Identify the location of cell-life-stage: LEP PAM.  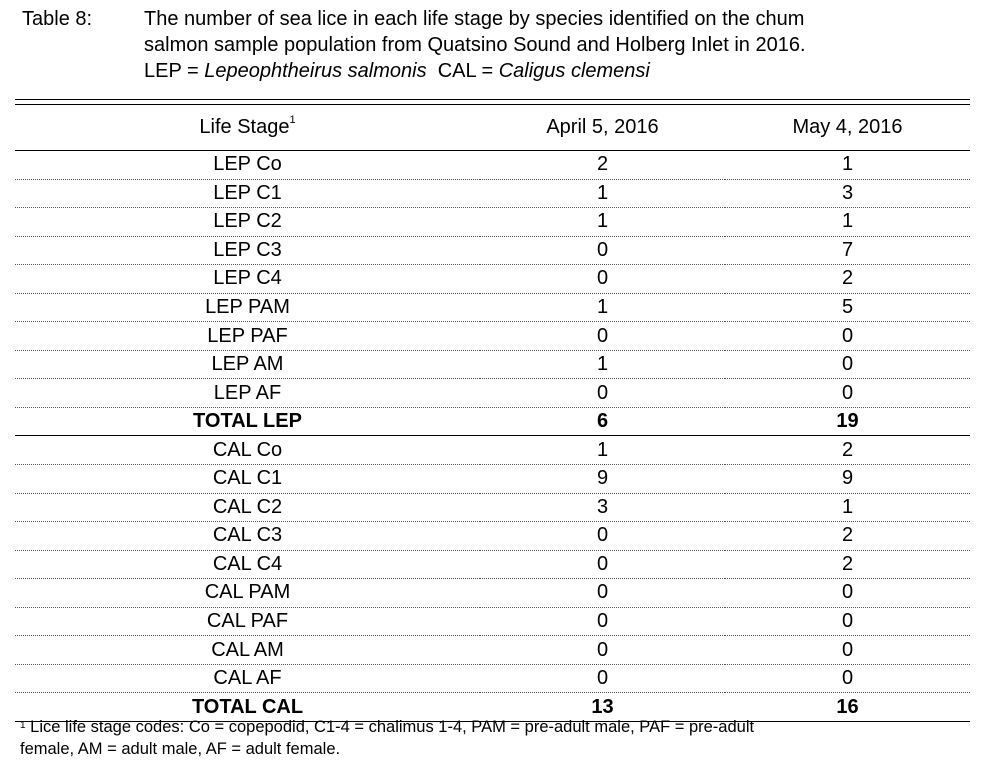
(247, 308).